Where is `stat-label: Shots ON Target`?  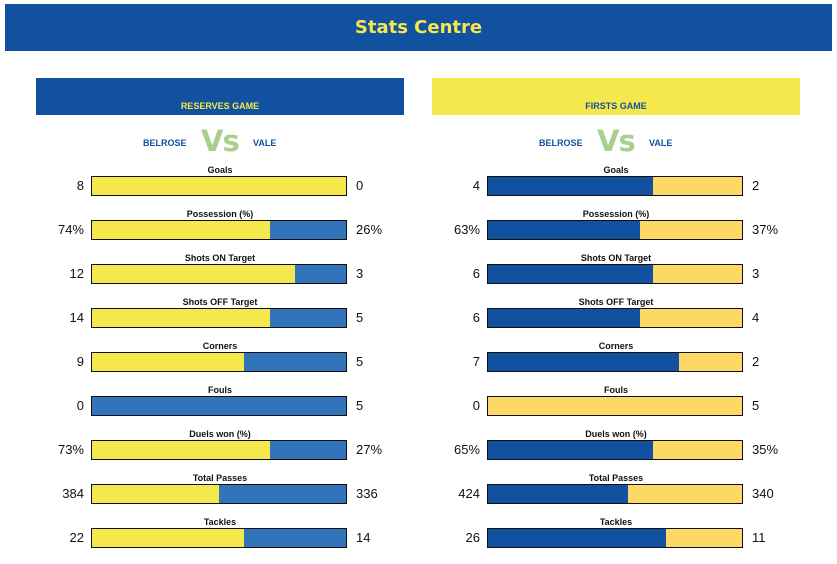
stat-label: Shots ON Target is located at coordinates (220, 258).